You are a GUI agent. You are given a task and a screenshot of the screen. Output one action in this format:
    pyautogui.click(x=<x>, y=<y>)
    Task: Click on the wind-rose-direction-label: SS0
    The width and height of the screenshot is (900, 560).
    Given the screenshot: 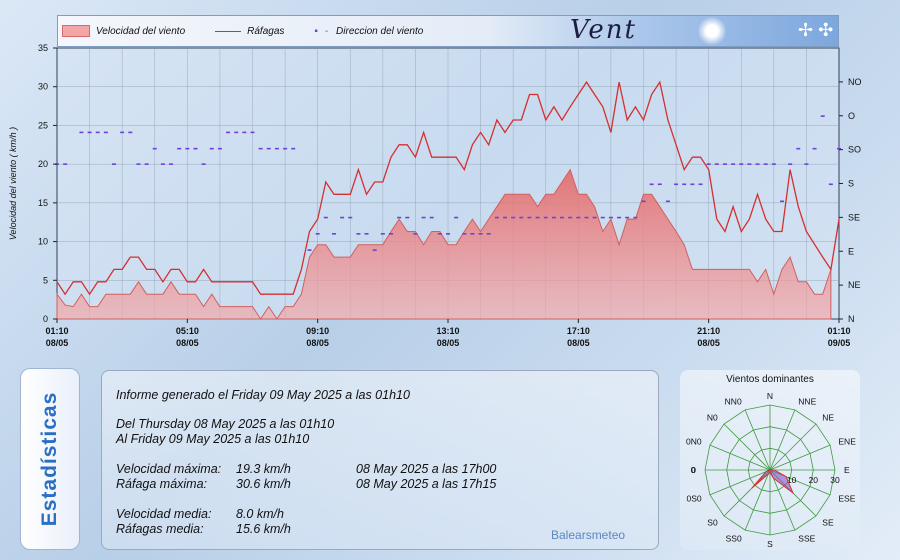 What is the action you would take?
    pyautogui.click(x=734, y=538)
    